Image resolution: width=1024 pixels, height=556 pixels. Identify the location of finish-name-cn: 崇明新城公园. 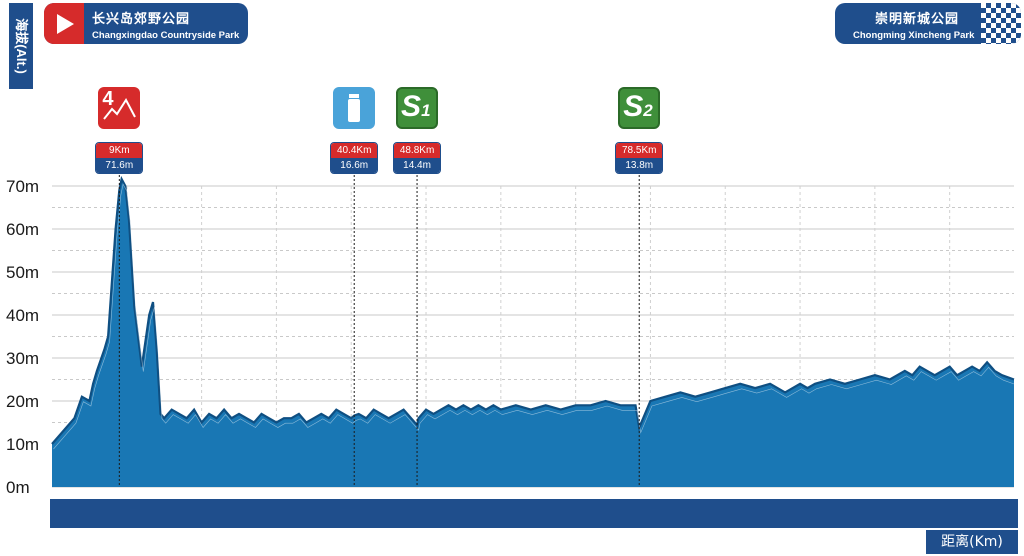
(917, 18).